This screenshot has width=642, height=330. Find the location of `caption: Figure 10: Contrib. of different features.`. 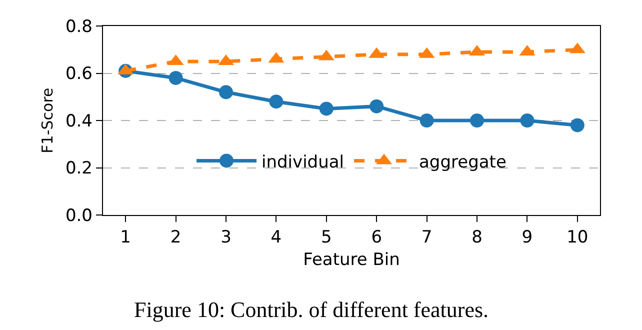

caption: Figure 10: Contrib. of different features. is located at coordinates (311, 309).